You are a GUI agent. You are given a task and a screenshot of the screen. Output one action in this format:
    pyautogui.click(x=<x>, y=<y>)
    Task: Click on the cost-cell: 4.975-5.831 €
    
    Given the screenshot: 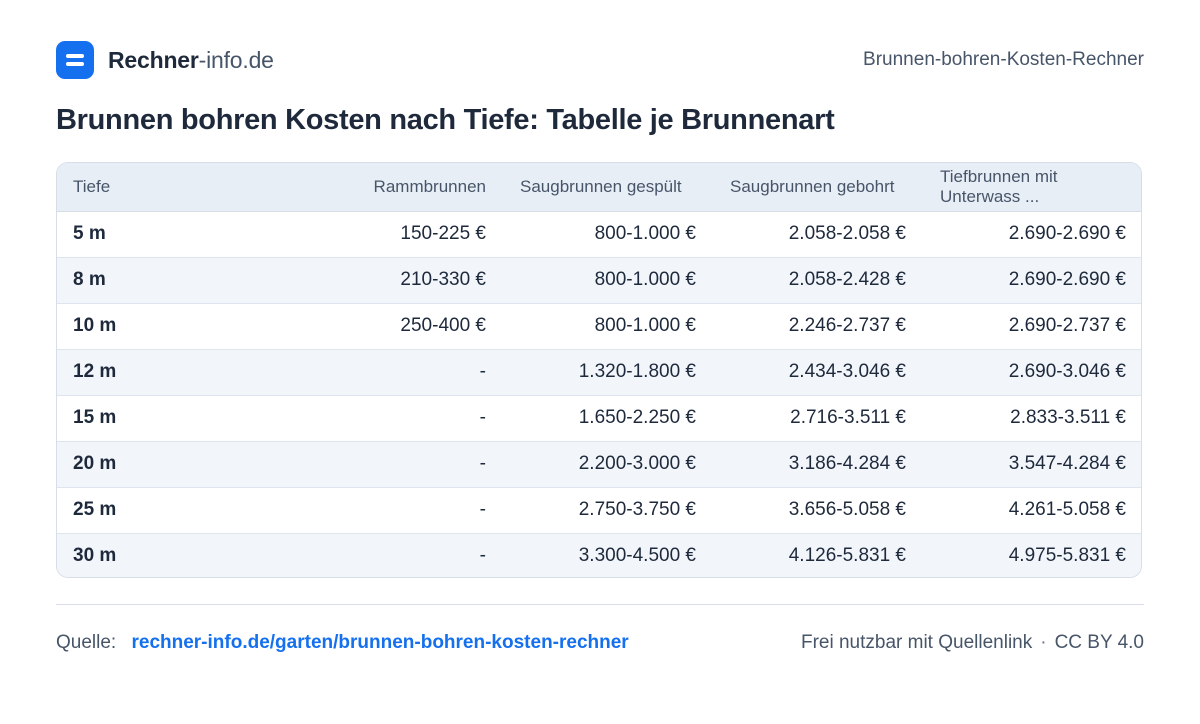 What is the action you would take?
    pyautogui.click(x=1067, y=556)
    